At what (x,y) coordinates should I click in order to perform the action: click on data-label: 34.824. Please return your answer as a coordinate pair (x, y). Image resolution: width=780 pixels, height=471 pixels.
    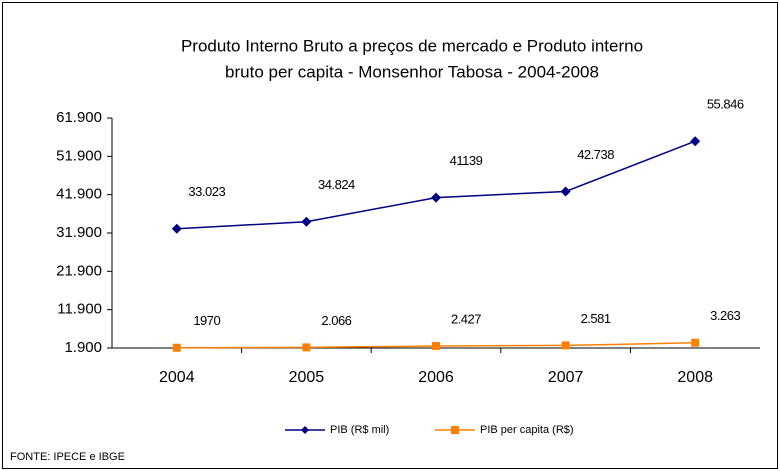
    Looking at the image, I should click on (336, 184).